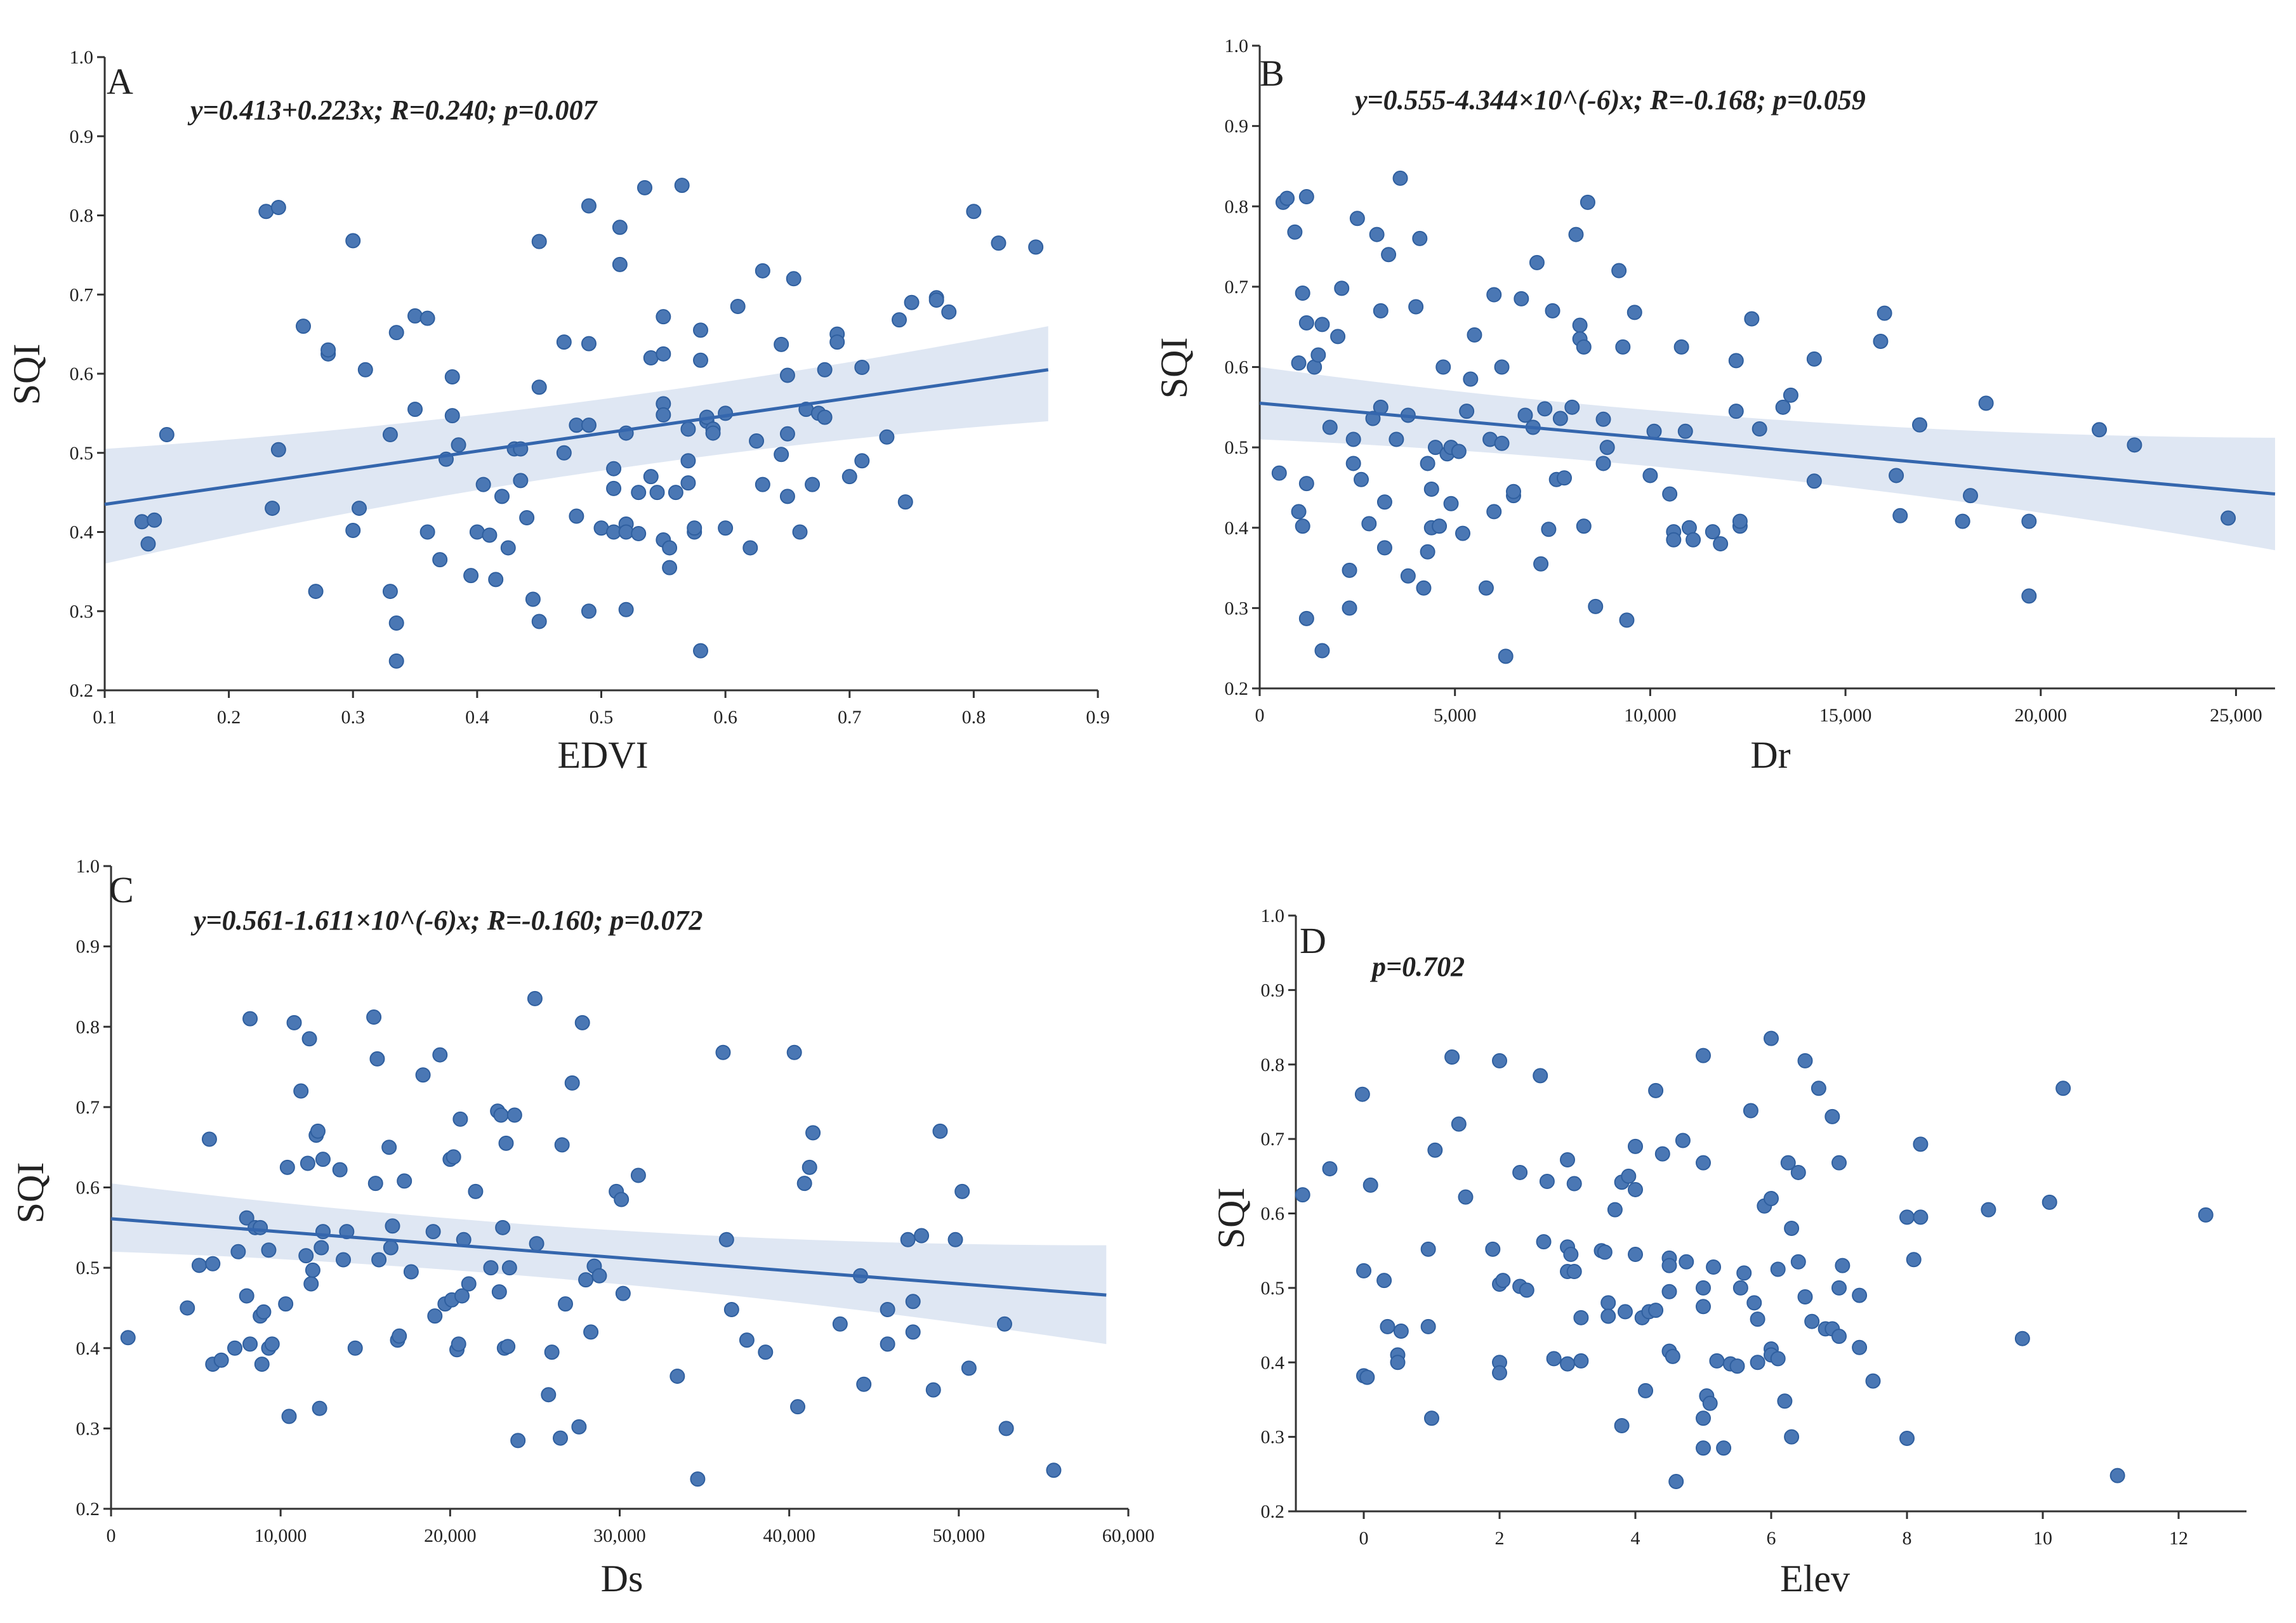 This screenshot has width=2296, height=1623. Describe the element at coordinates (1754, 1260) in the screenshot. I see `panel-d-points` at that location.